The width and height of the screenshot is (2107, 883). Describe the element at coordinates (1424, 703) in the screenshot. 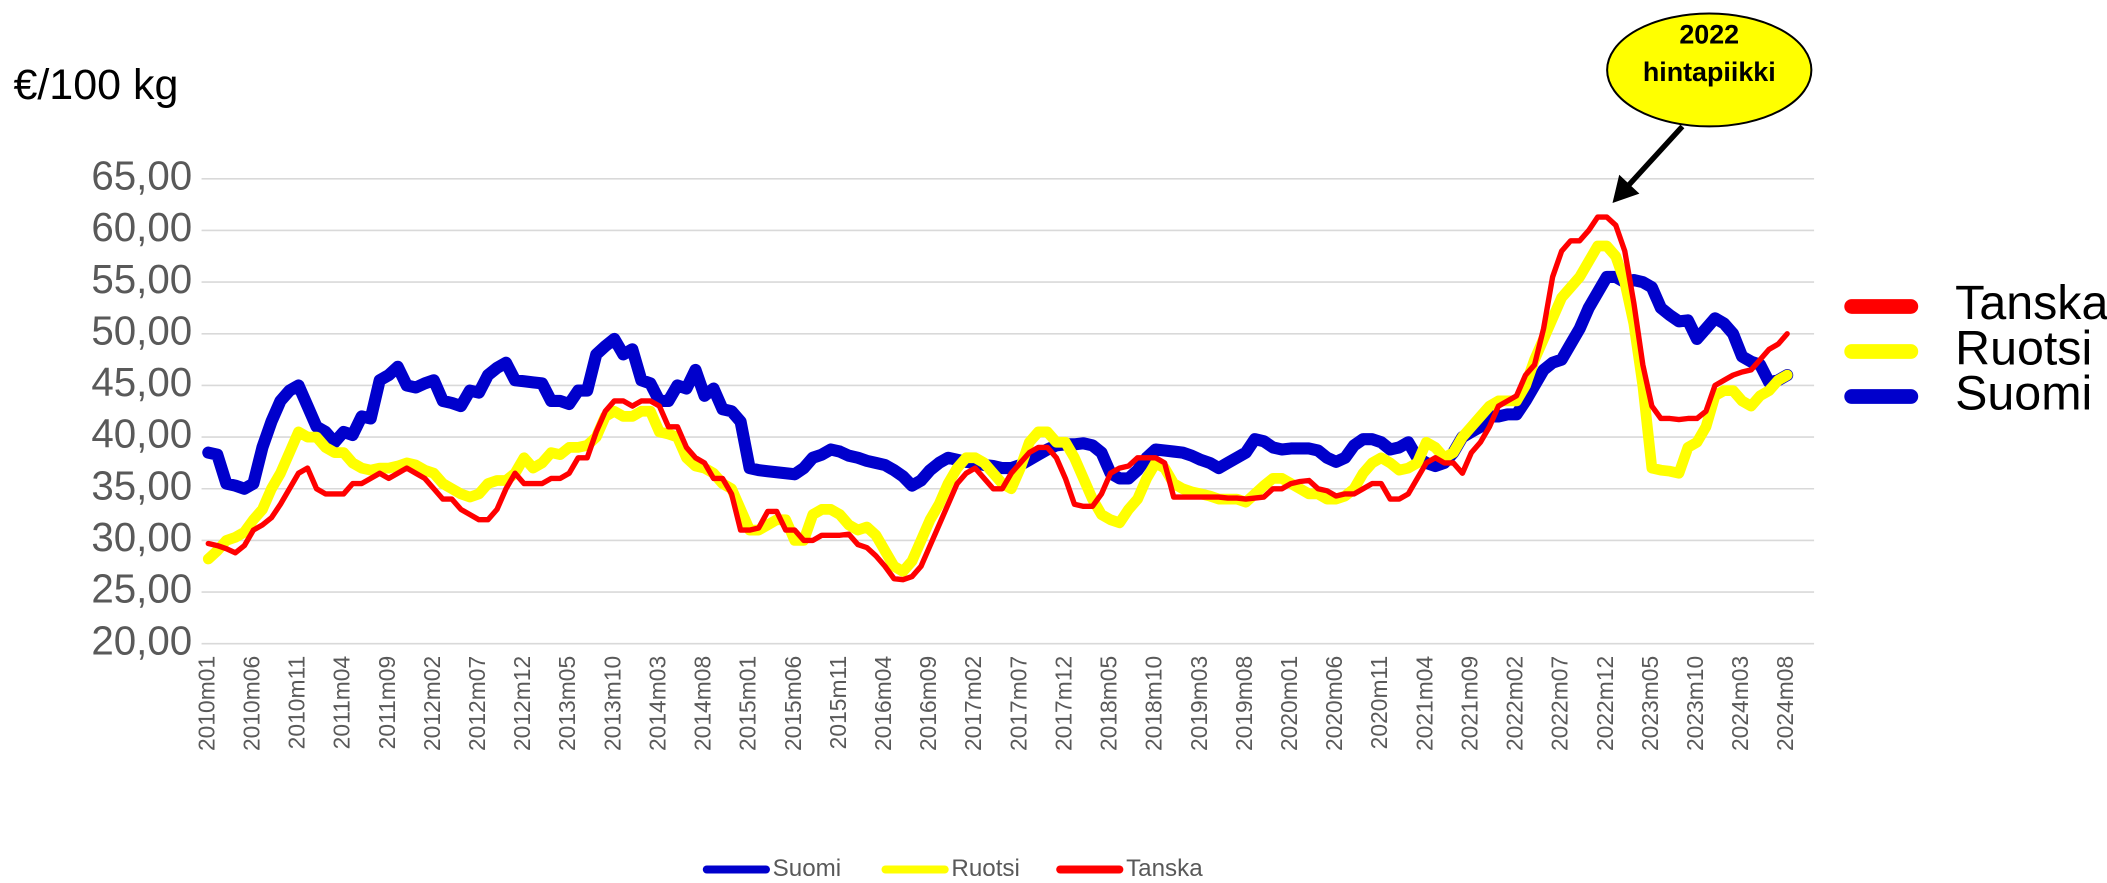

I see `x-tick-label: 2021m04` at that location.